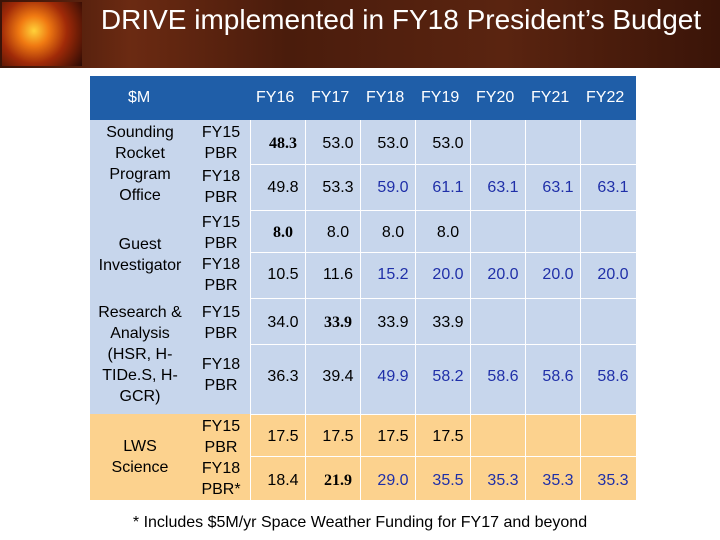 Image resolution: width=720 pixels, height=540 pixels. What do you see at coordinates (221, 479) in the screenshot?
I see `budget-label: FY18 PBR*` at bounding box center [221, 479].